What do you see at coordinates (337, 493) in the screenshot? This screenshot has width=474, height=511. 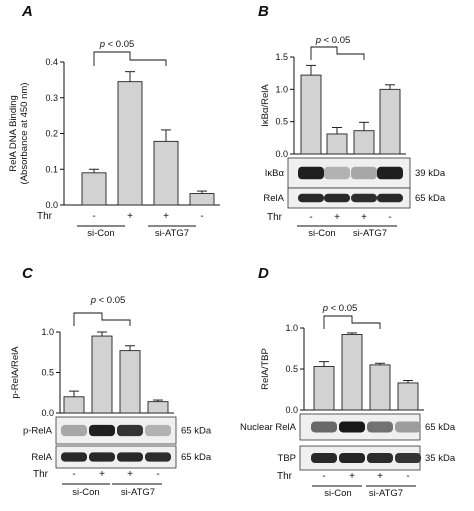 I see `panel-d-group-label: si-Con` at bounding box center [337, 493].